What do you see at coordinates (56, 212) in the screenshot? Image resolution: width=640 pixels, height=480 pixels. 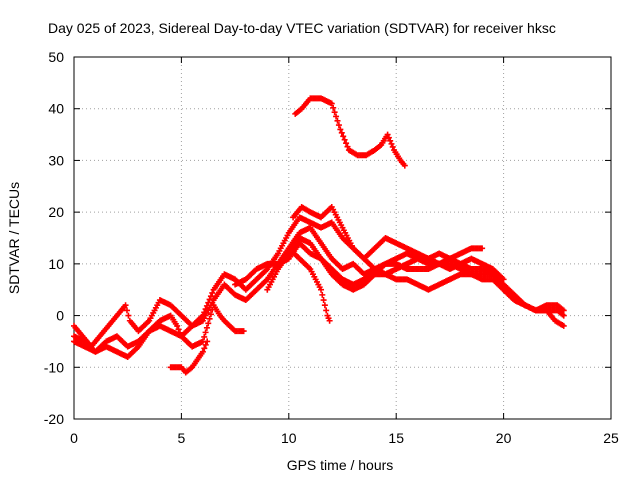 I see `y-tick-label: 20` at bounding box center [56, 212].